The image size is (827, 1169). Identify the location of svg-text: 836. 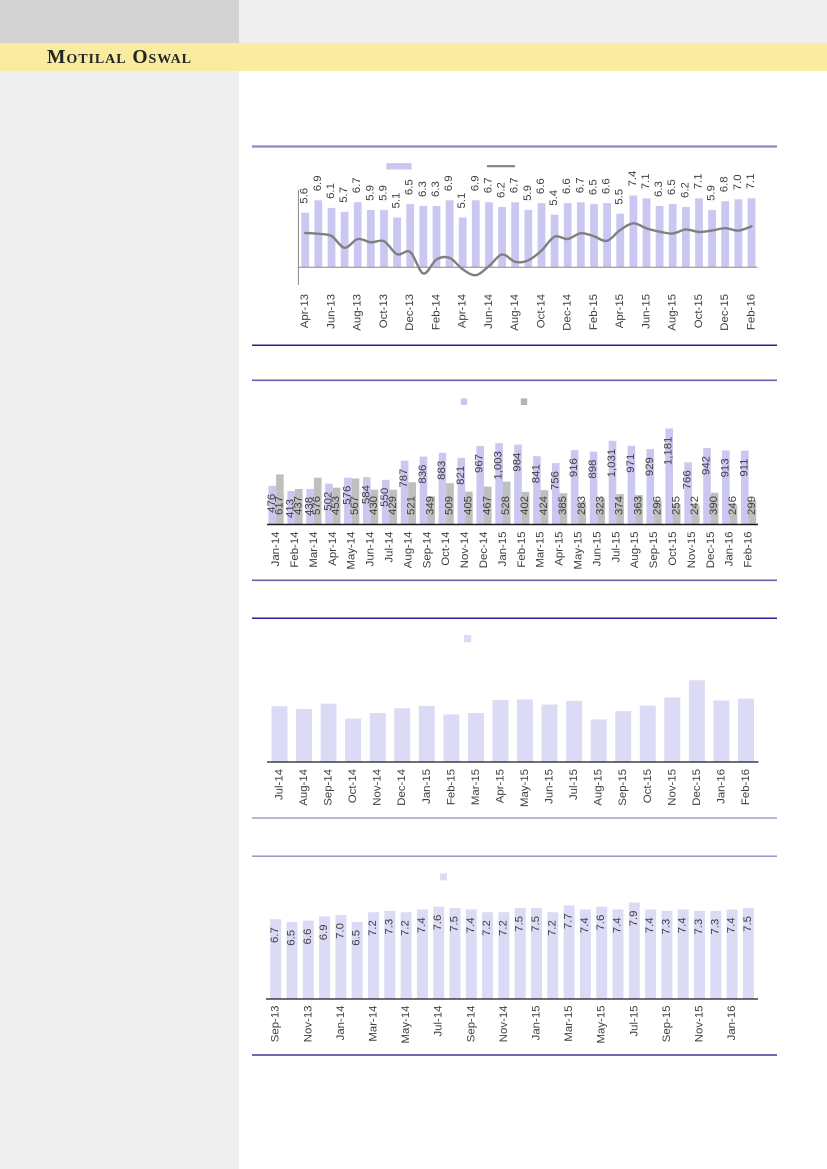
(423, 474).